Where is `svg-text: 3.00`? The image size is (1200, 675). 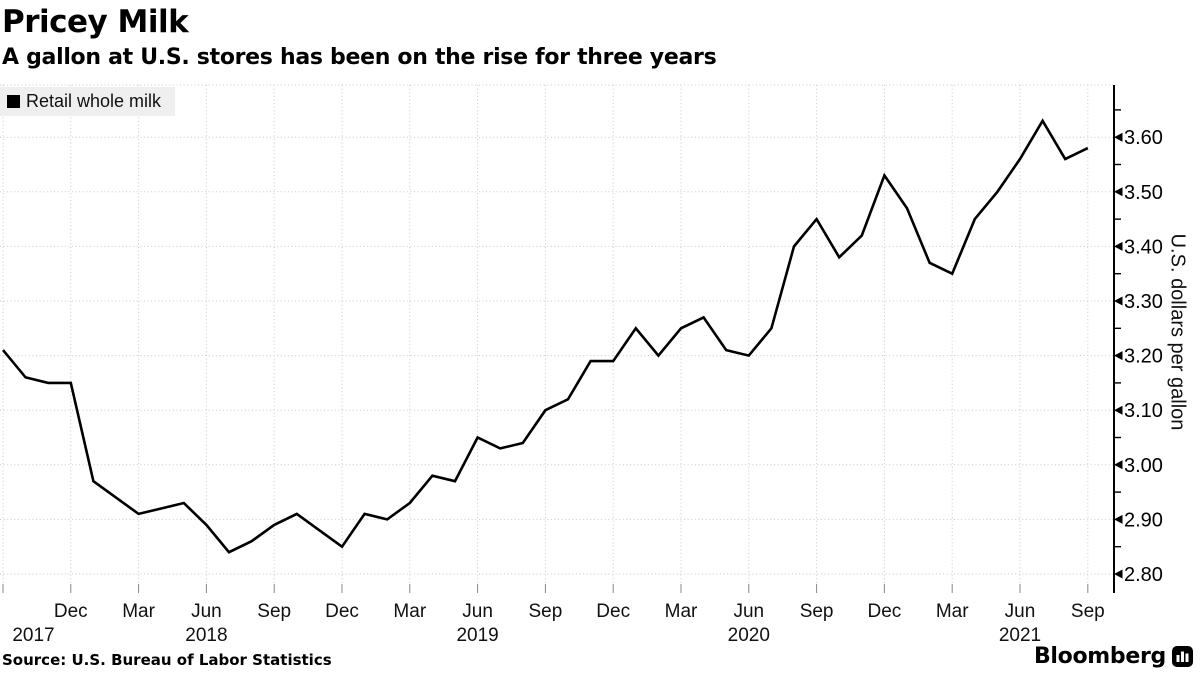 svg-text: 3.00 is located at coordinates (1143, 466).